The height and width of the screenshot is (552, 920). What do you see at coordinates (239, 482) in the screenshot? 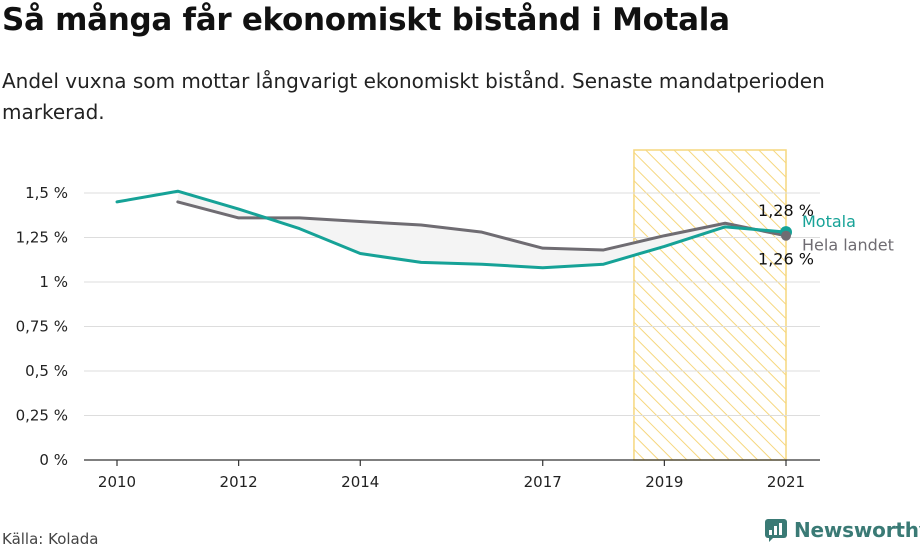
I see `x-tick-label: 2012` at bounding box center [239, 482].